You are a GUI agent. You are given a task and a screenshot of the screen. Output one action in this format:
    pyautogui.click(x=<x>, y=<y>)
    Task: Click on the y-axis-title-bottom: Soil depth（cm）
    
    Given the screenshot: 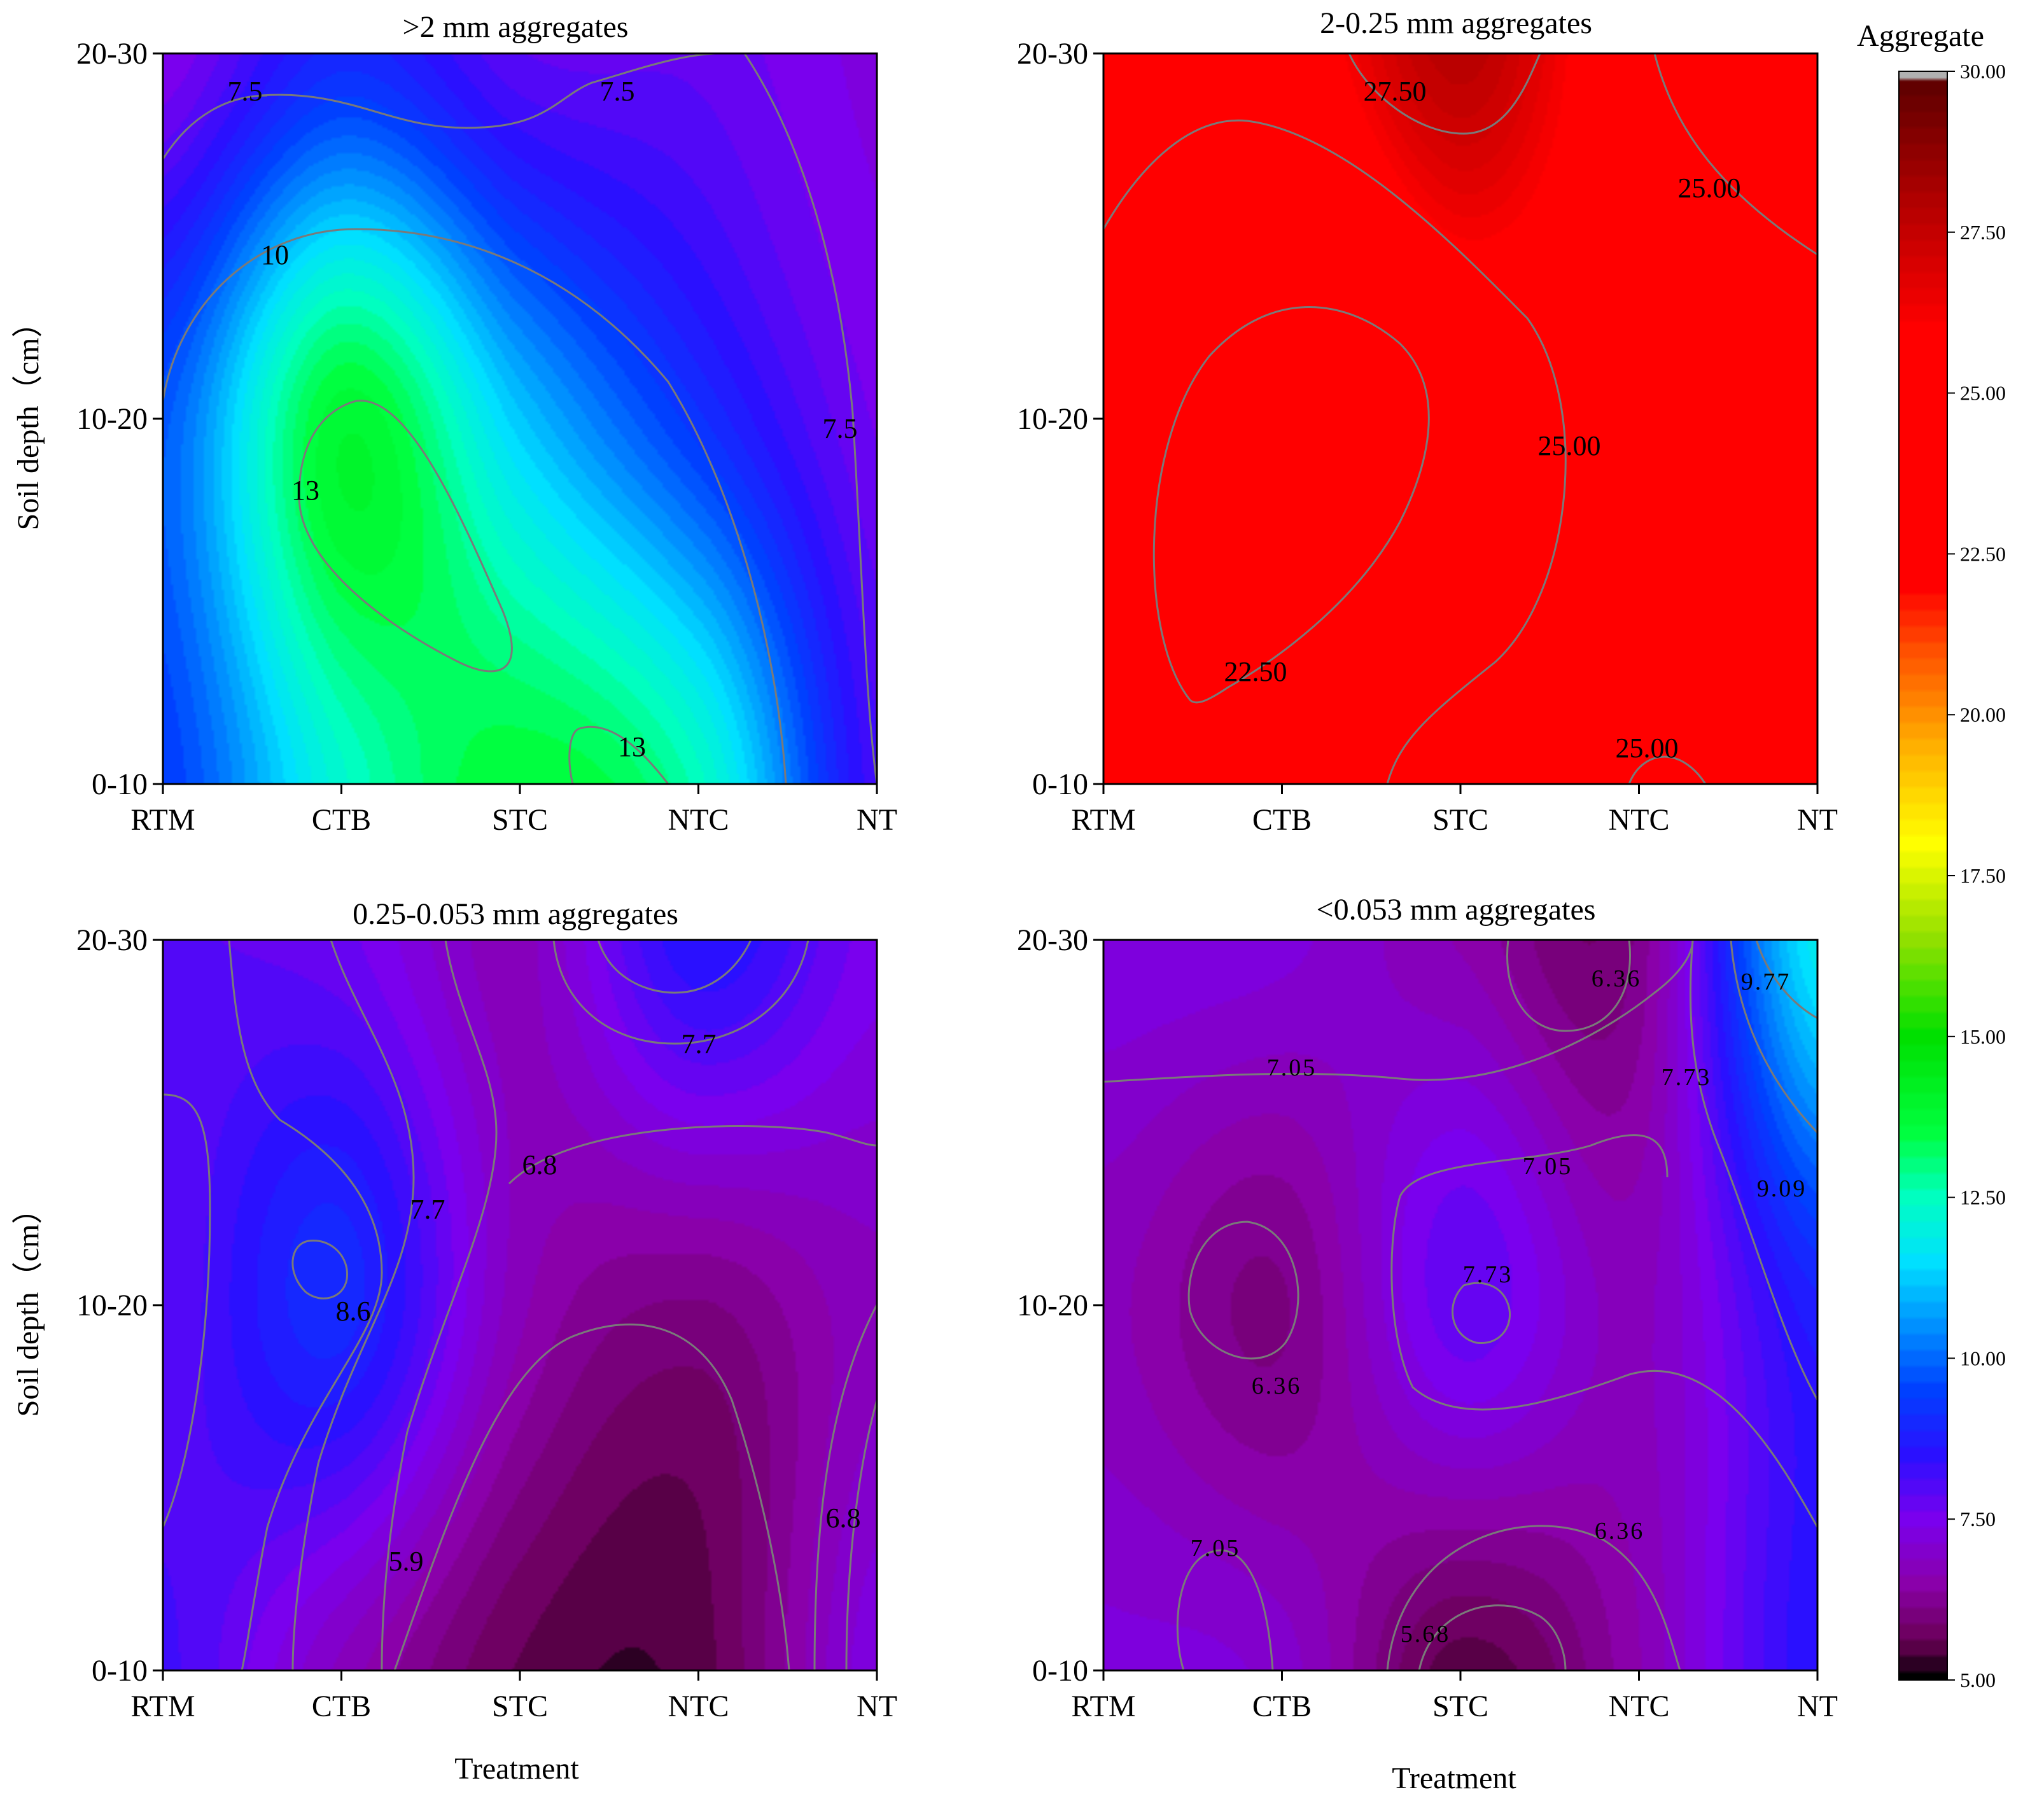 What is the action you would take?
    pyautogui.click(x=28, y=1305)
    